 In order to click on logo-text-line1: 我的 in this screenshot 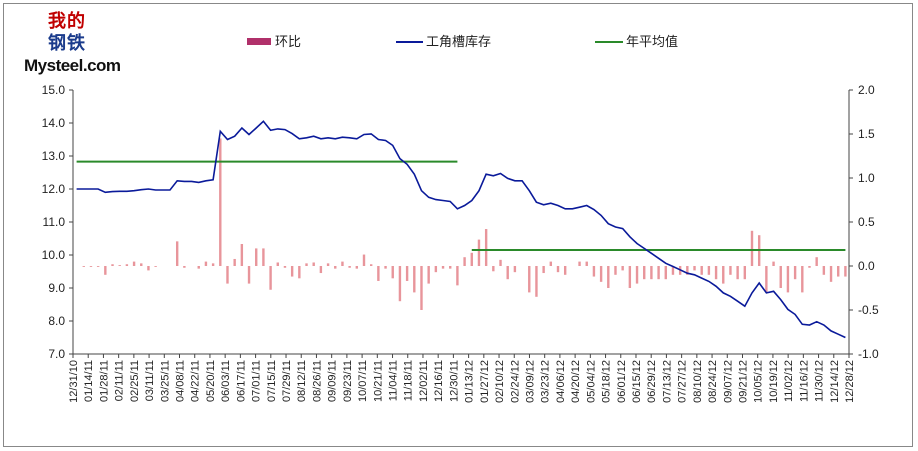, I will do `click(67, 21)`.